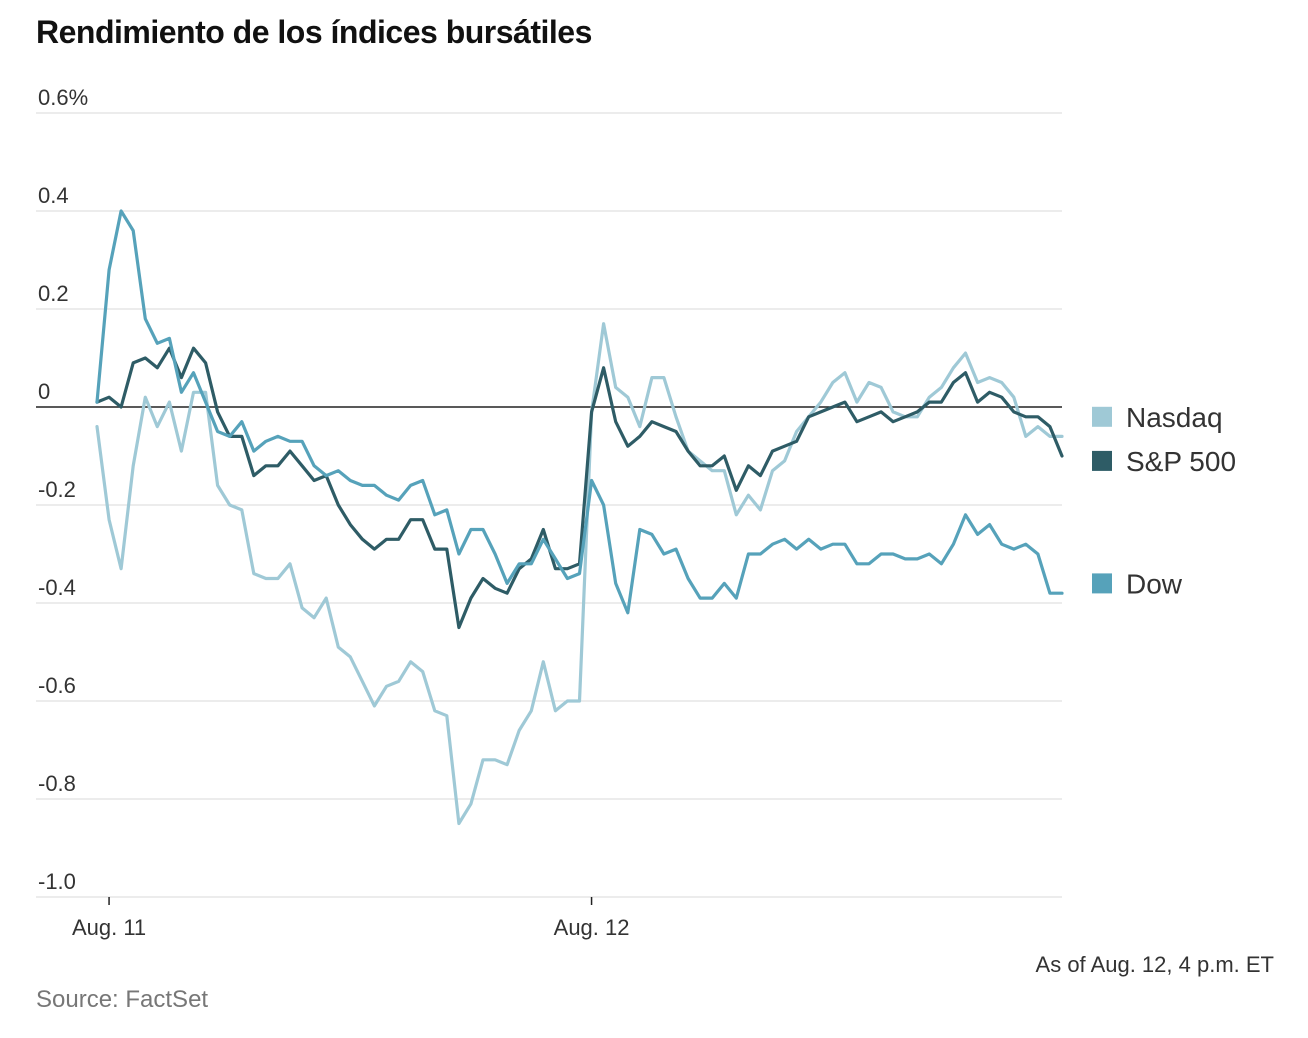 This screenshot has height=1038, width=1308. I want to click on y-tick-label: 0.4, so click(53, 195).